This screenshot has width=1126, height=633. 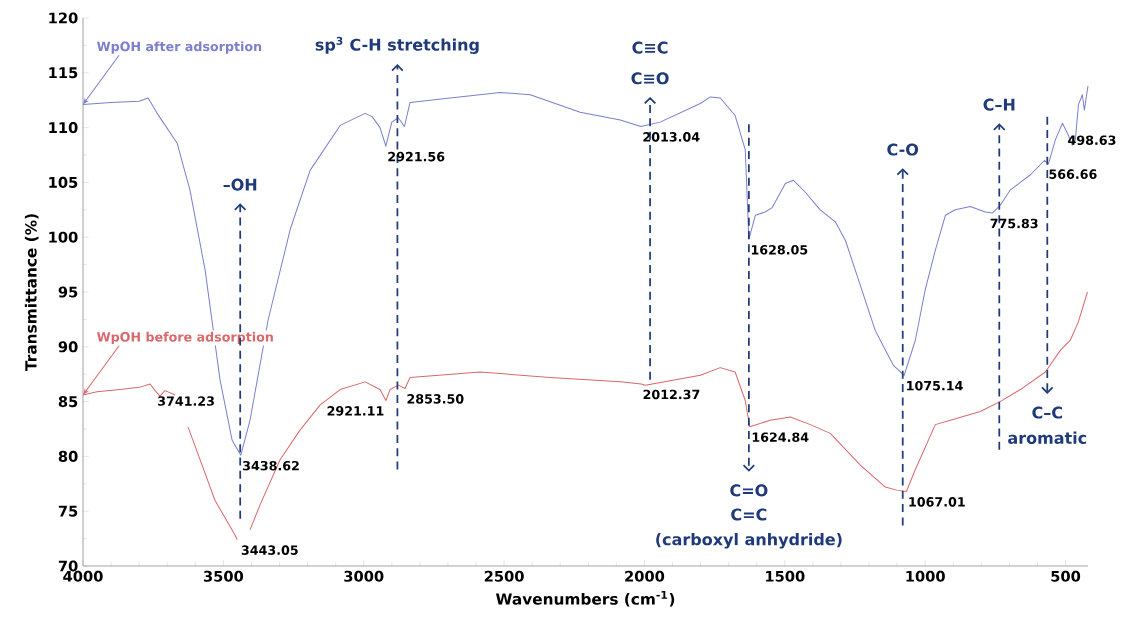 What do you see at coordinates (83, 576) in the screenshot?
I see `x-tick-label: 4000` at bounding box center [83, 576].